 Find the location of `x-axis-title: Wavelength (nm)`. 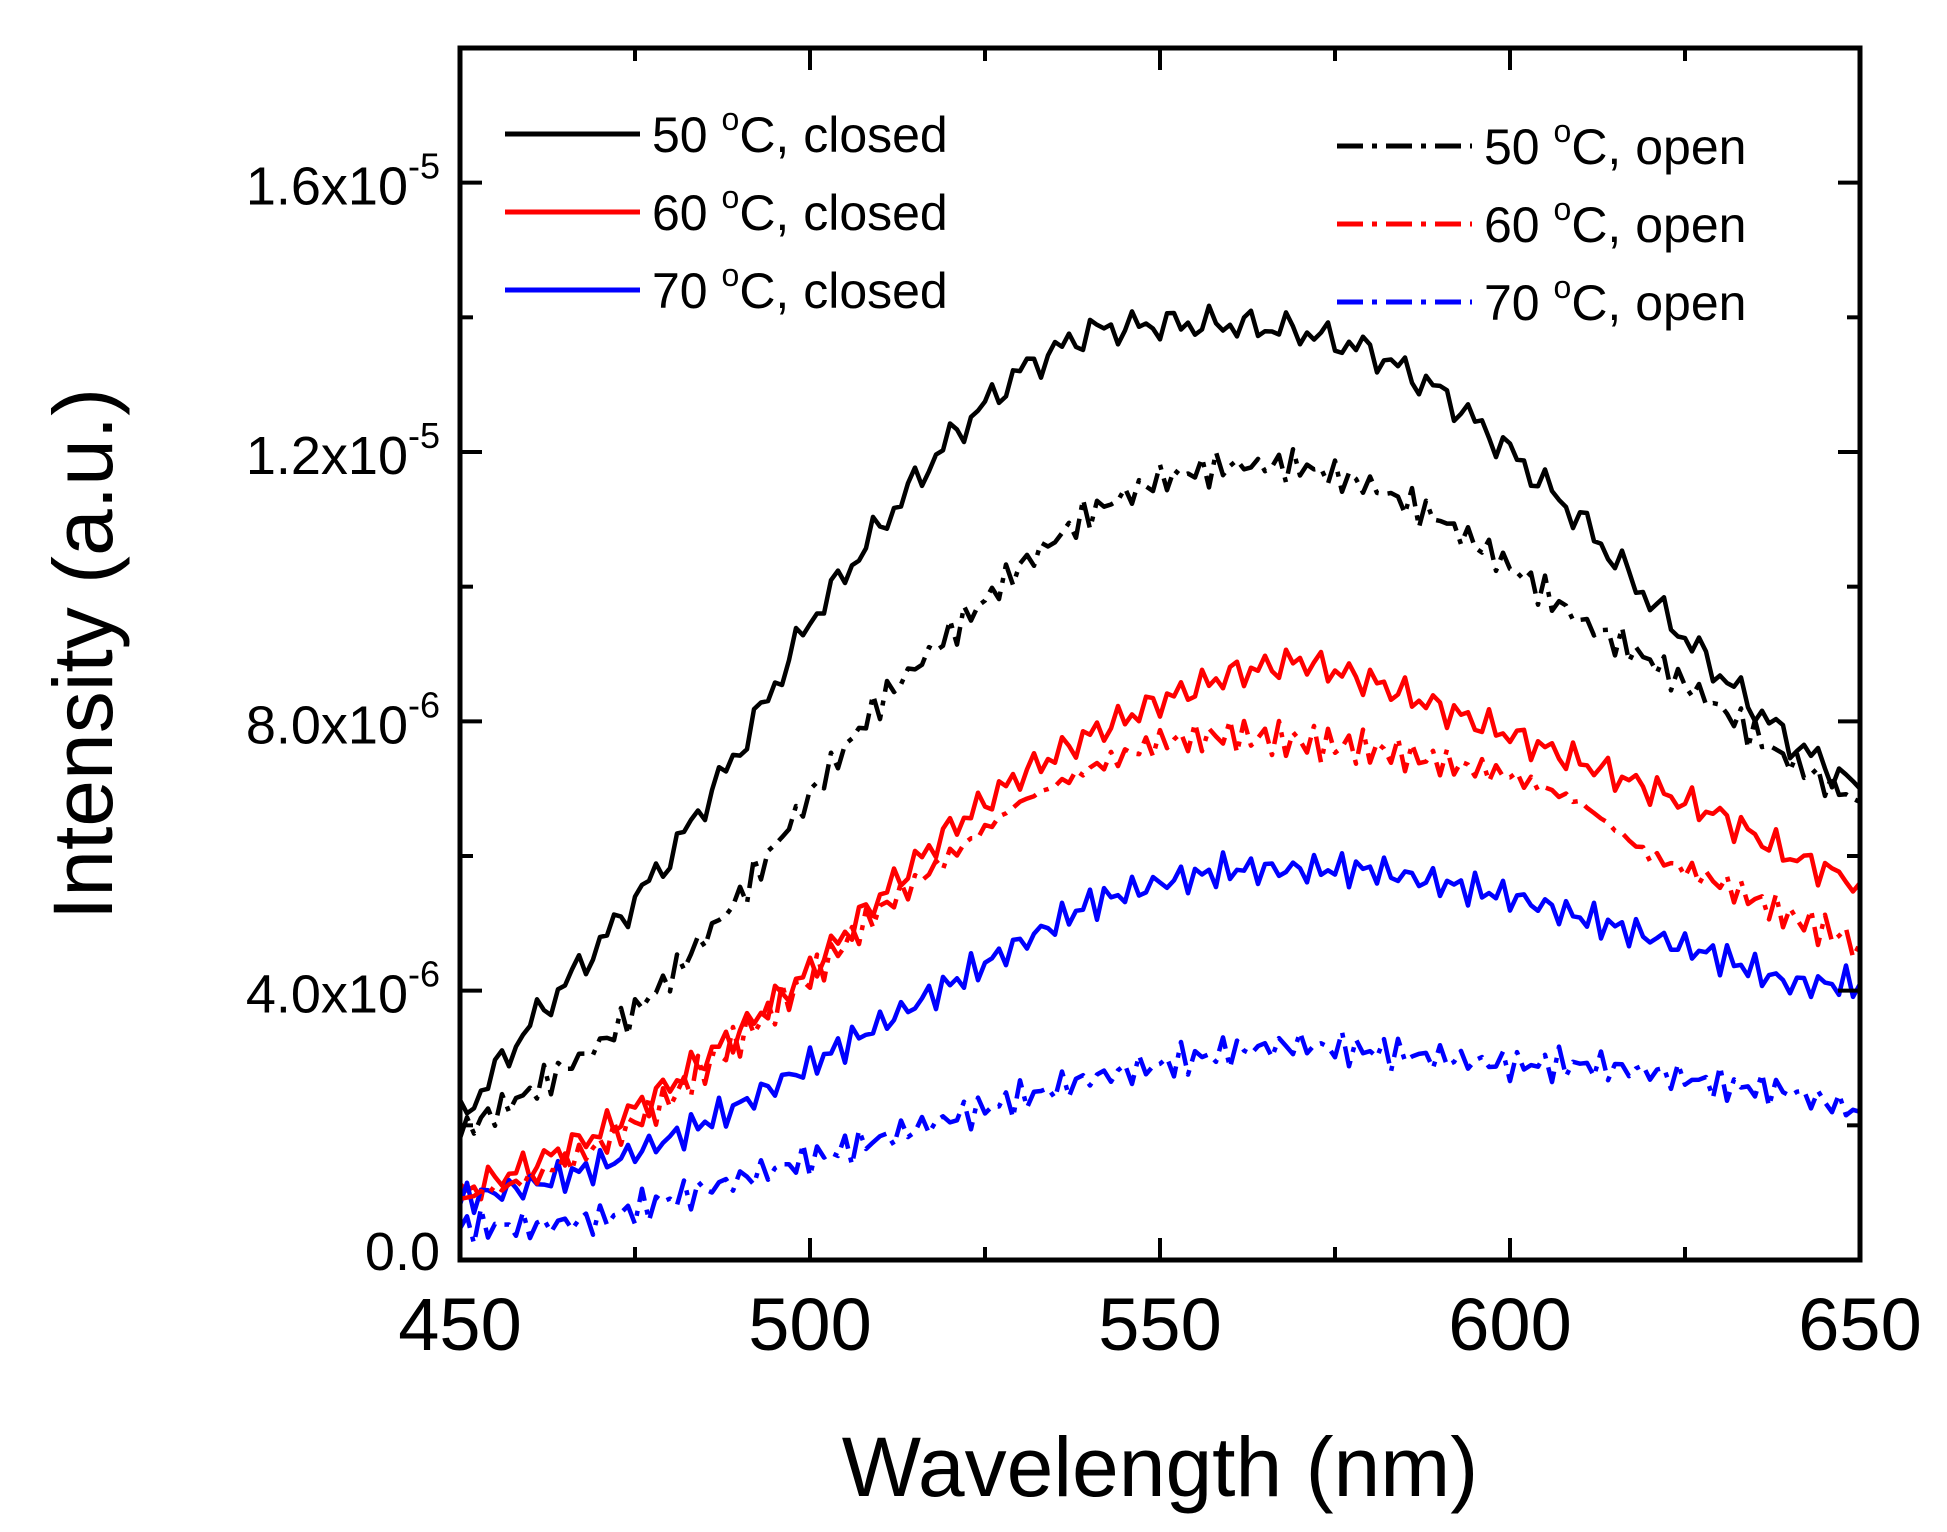

x-axis-title: Wavelength (nm) is located at coordinates (1160, 1467).